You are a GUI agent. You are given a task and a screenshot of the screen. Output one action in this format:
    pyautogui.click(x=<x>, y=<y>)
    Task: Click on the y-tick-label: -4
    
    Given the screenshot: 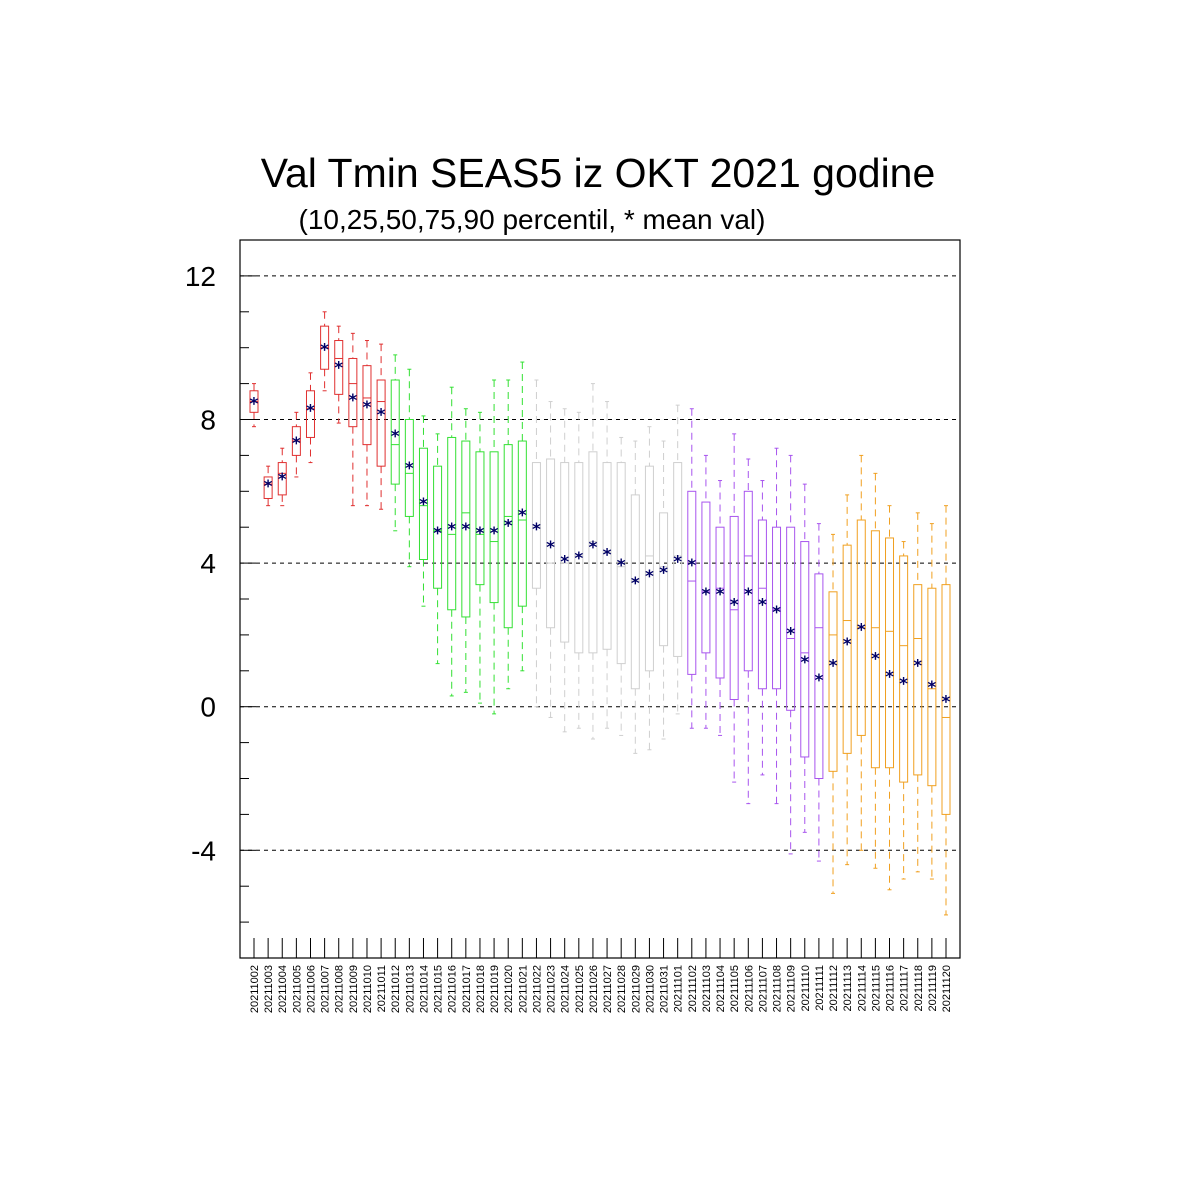 What is the action you would take?
    pyautogui.click(x=203, y=850)
    